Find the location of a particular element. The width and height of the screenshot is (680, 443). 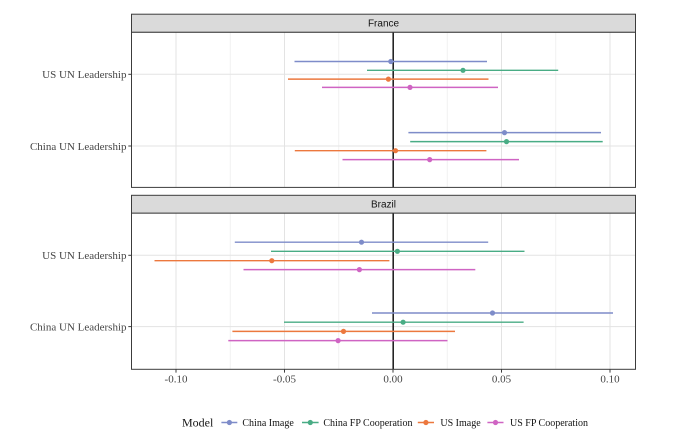

svg-text: China Image is located at coordinates (268, 423).